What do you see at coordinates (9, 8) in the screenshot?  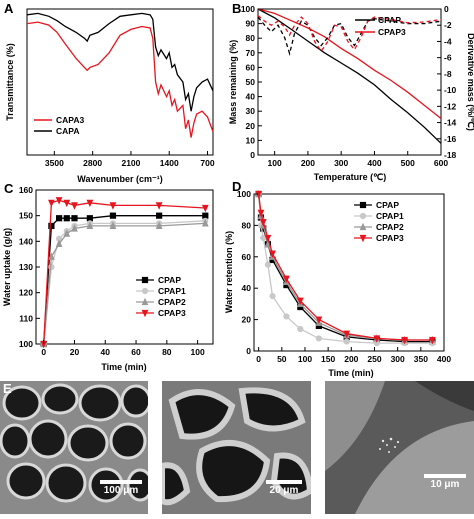 I see `panel-a-letter: A` at bounding box center [9, 8].